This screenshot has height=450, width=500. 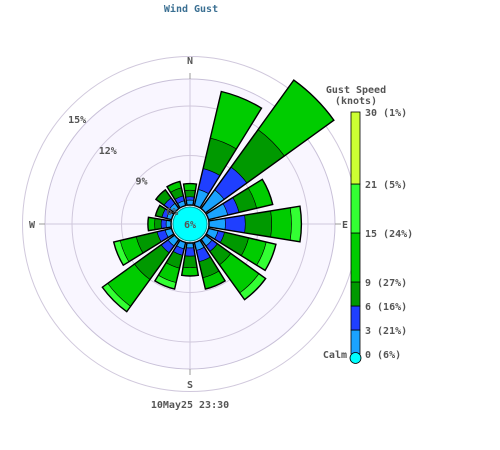 I want to click on sector-sw, so click(x=140, y=273).